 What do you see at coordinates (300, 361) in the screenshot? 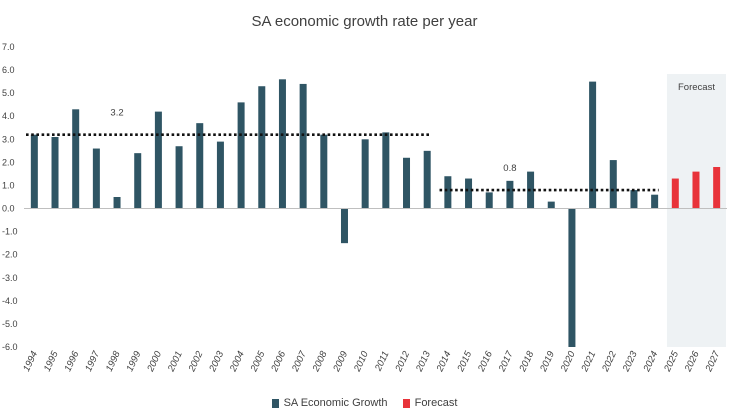
I see `x-tick-label-2007: 2007` at bounding box center [300, 361].